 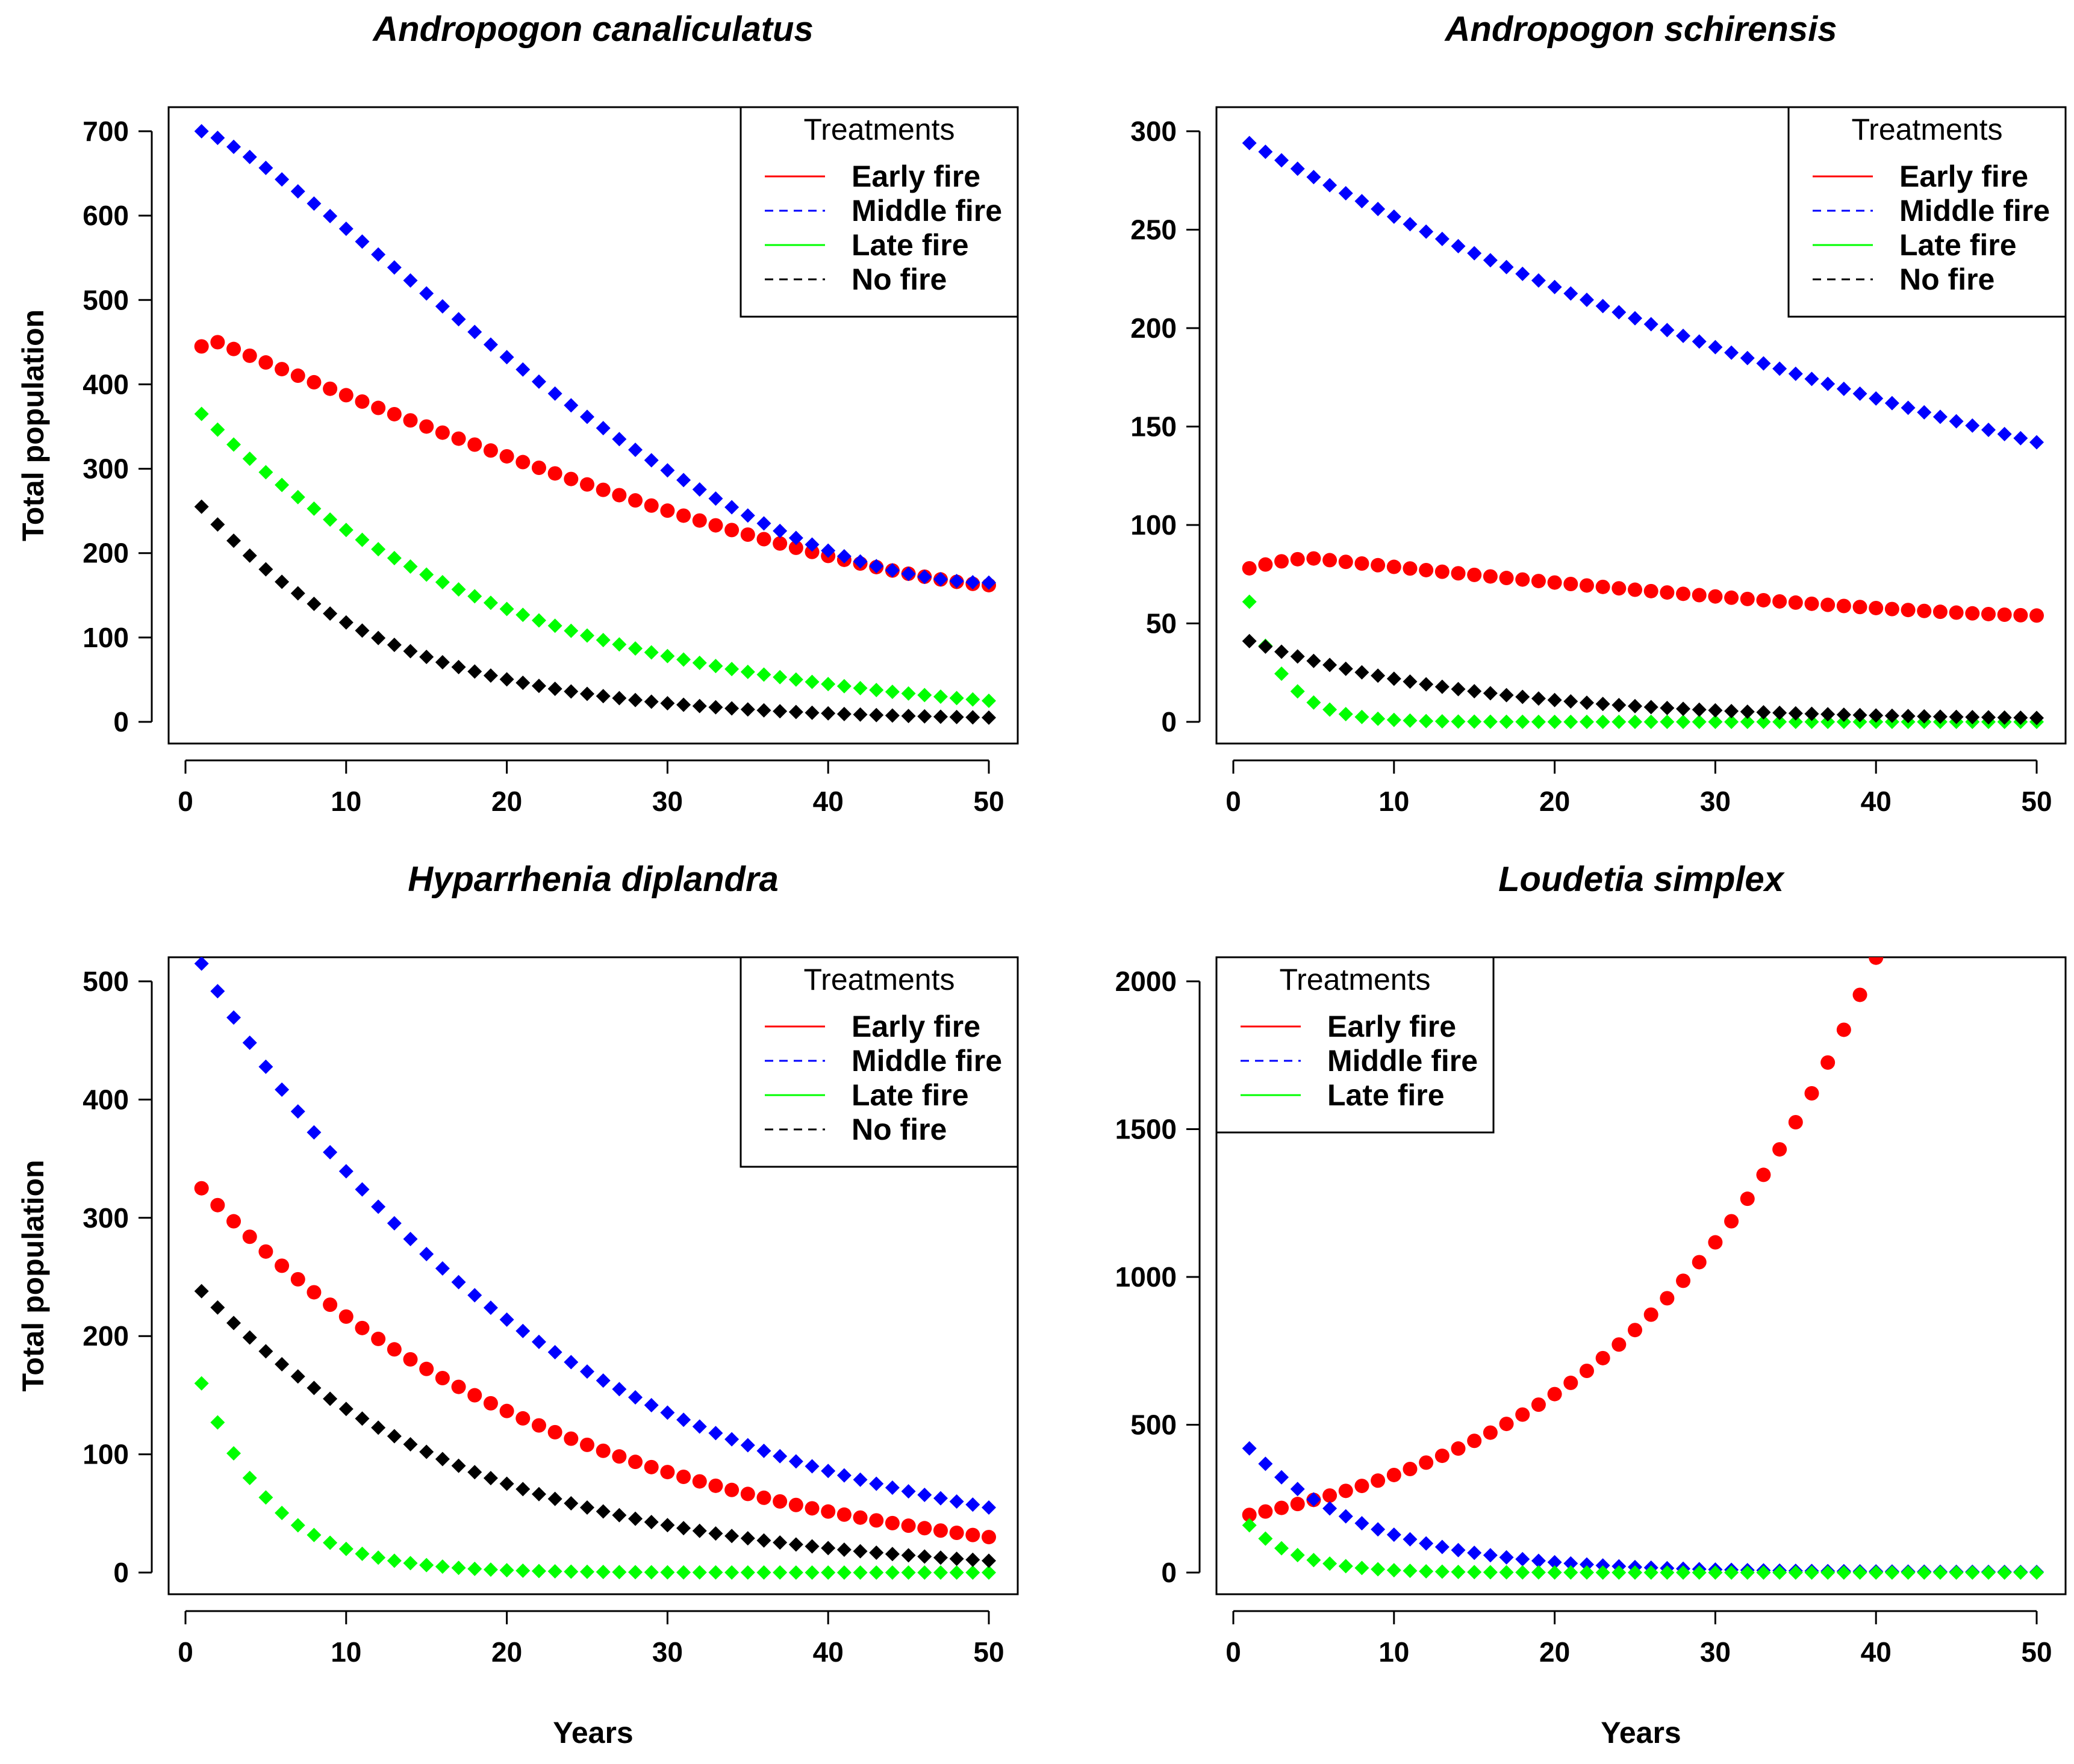 I want to click on y-tick-label: 100, so click(x=1153, y=525).